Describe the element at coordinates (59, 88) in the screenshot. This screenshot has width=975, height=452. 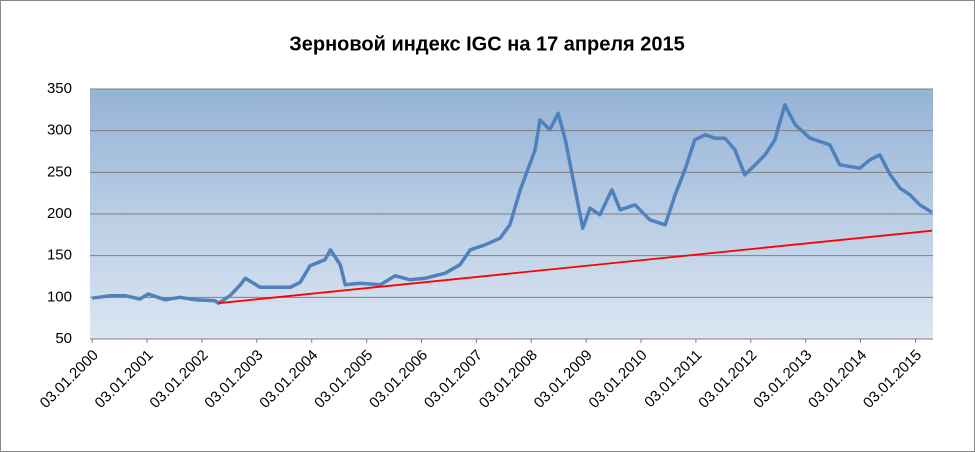
I see `y-tick-label: 350` at that location.